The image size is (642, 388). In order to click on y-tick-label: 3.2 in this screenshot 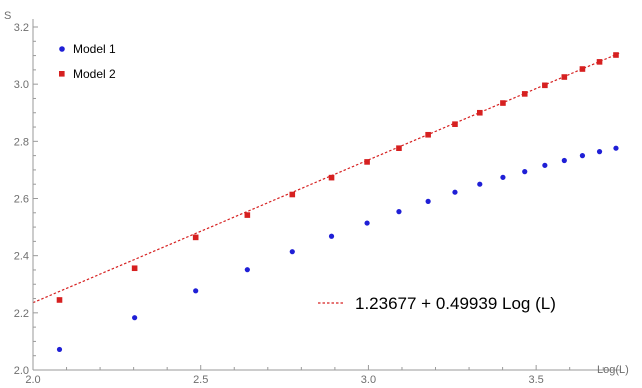, I will do `click(21, 28)`.